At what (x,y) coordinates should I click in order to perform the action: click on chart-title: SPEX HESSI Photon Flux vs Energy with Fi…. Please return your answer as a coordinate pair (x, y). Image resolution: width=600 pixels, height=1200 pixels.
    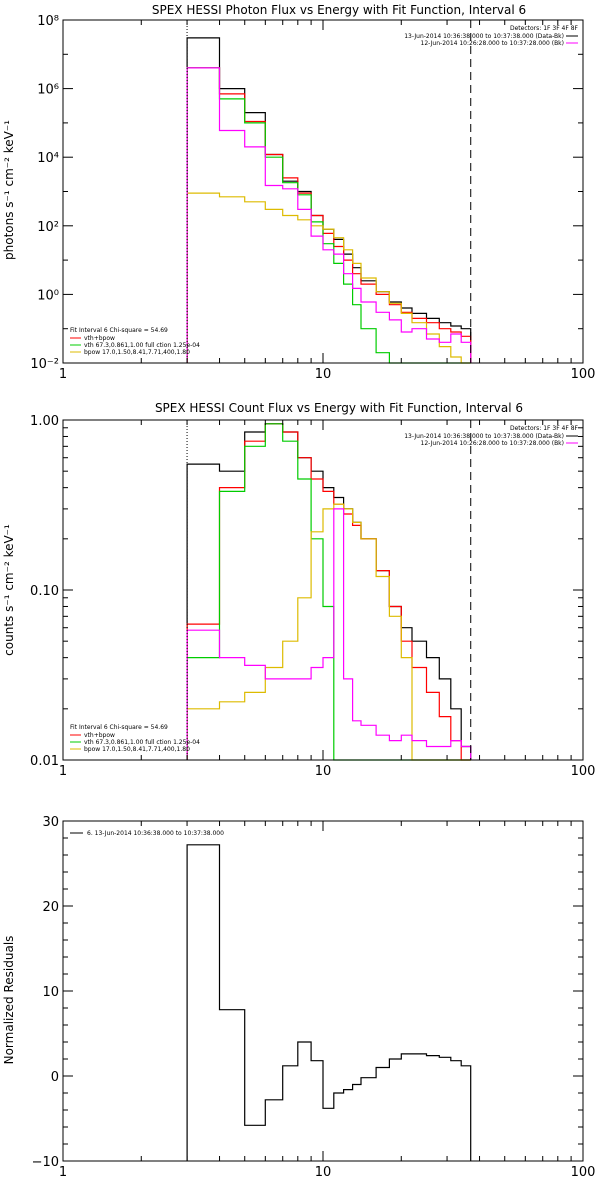
    Looking at the image, I should click on (339, 10).